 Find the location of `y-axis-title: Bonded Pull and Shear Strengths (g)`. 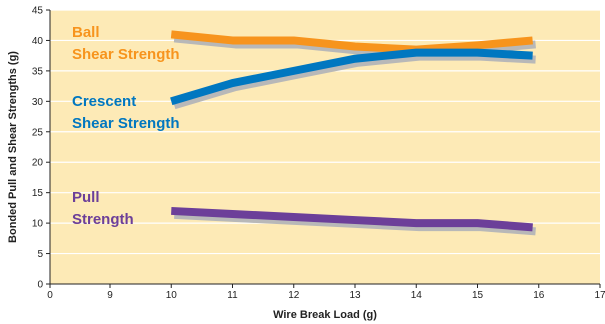

y-axis-title: Bonded Pull and Shear Strengths (g) is located at coordinates (13, 147).